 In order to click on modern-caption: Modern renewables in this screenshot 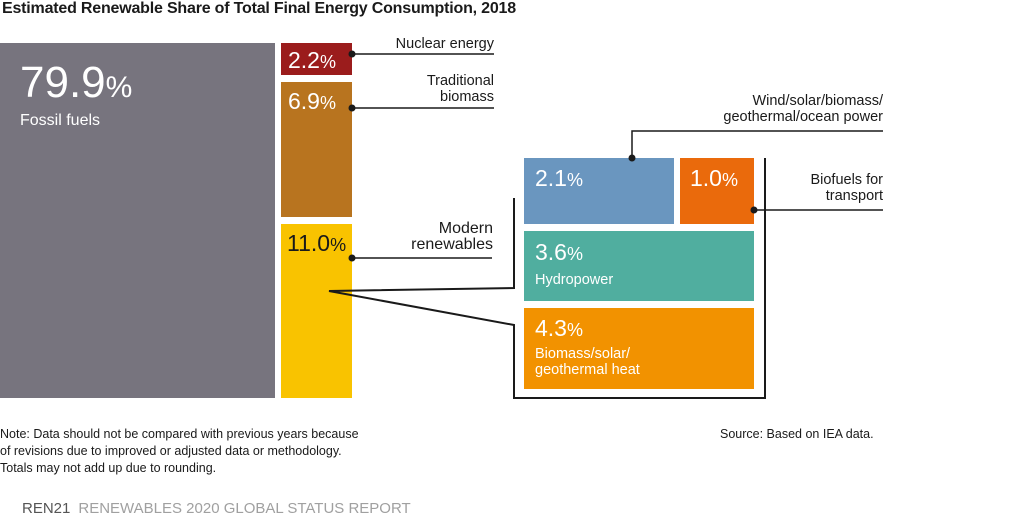, I will do `click(452, 236)`.